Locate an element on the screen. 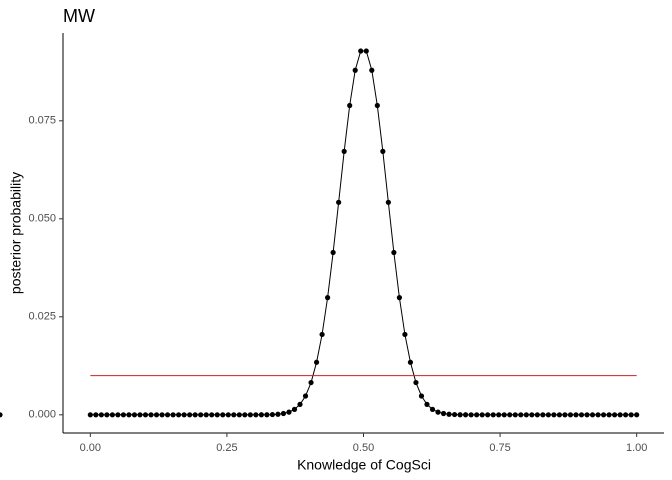 The height and width of the screenshot is (480, 672). x-tick-label: 0.00 is located at coordinates (90, 448).